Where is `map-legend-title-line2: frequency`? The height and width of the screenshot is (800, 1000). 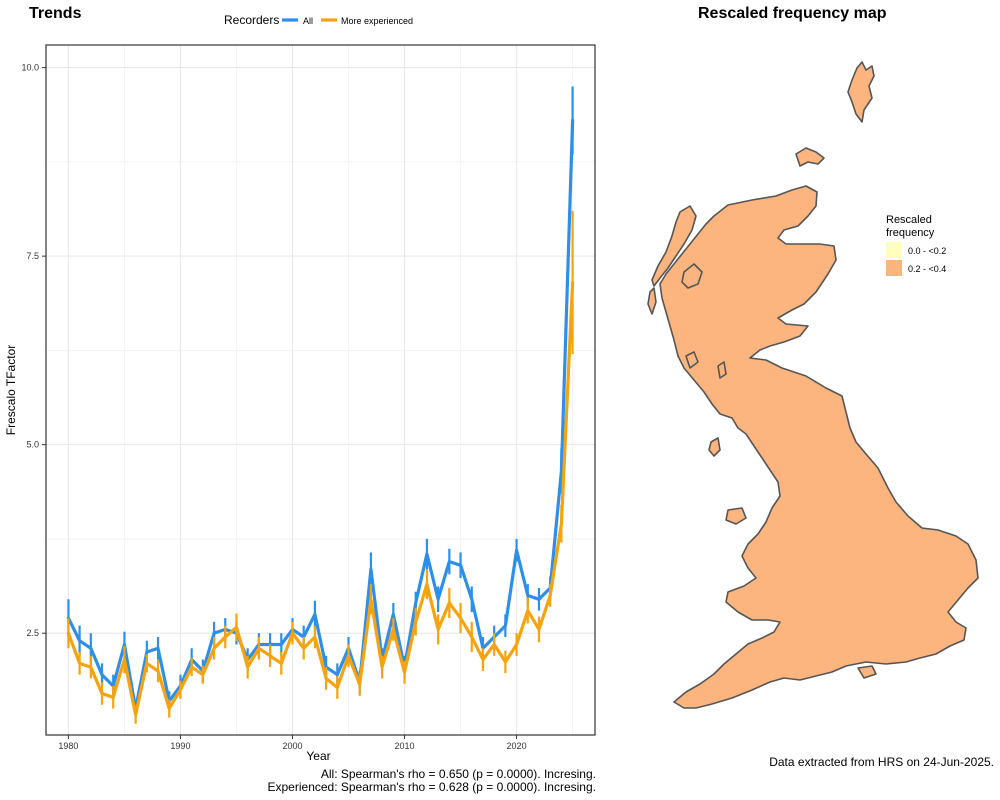
map-legend-title-line2: frequency is located at coordinates (910, 233).